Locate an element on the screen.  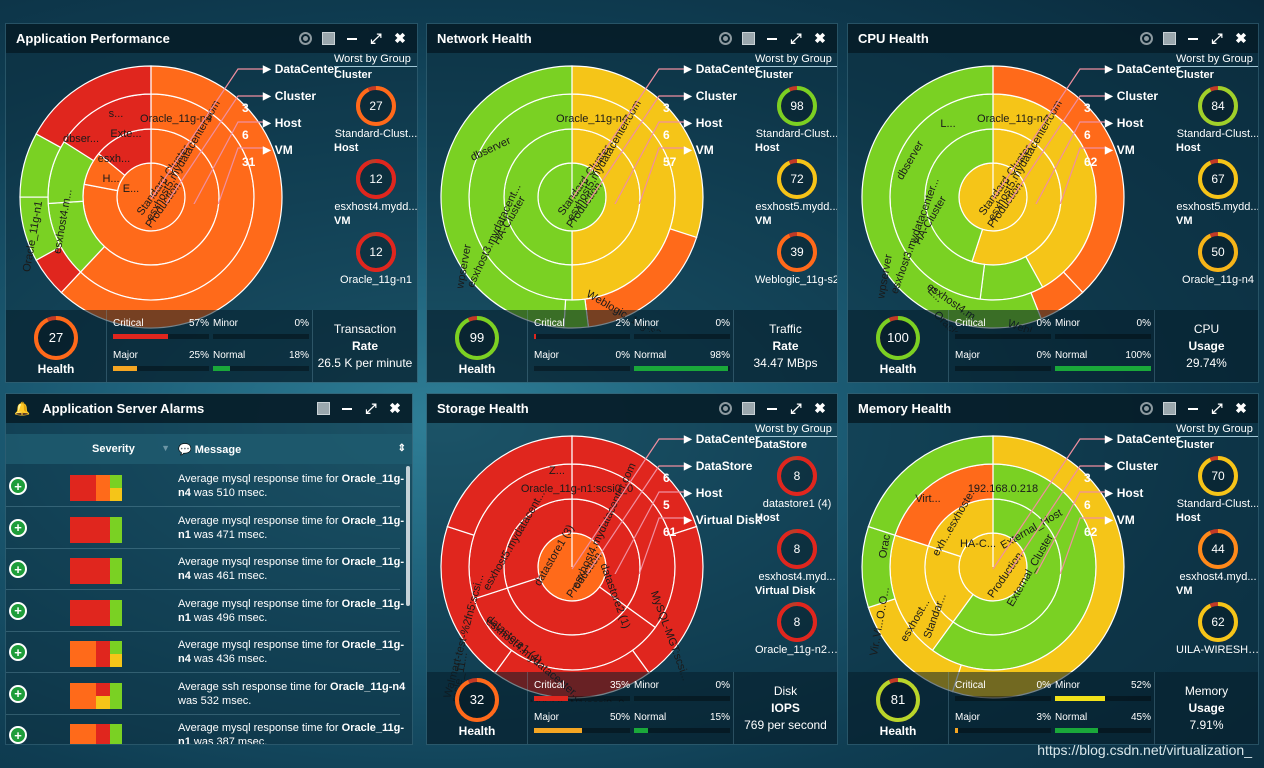
worst-gauge: 70 is located at coordinates (1218, 476).